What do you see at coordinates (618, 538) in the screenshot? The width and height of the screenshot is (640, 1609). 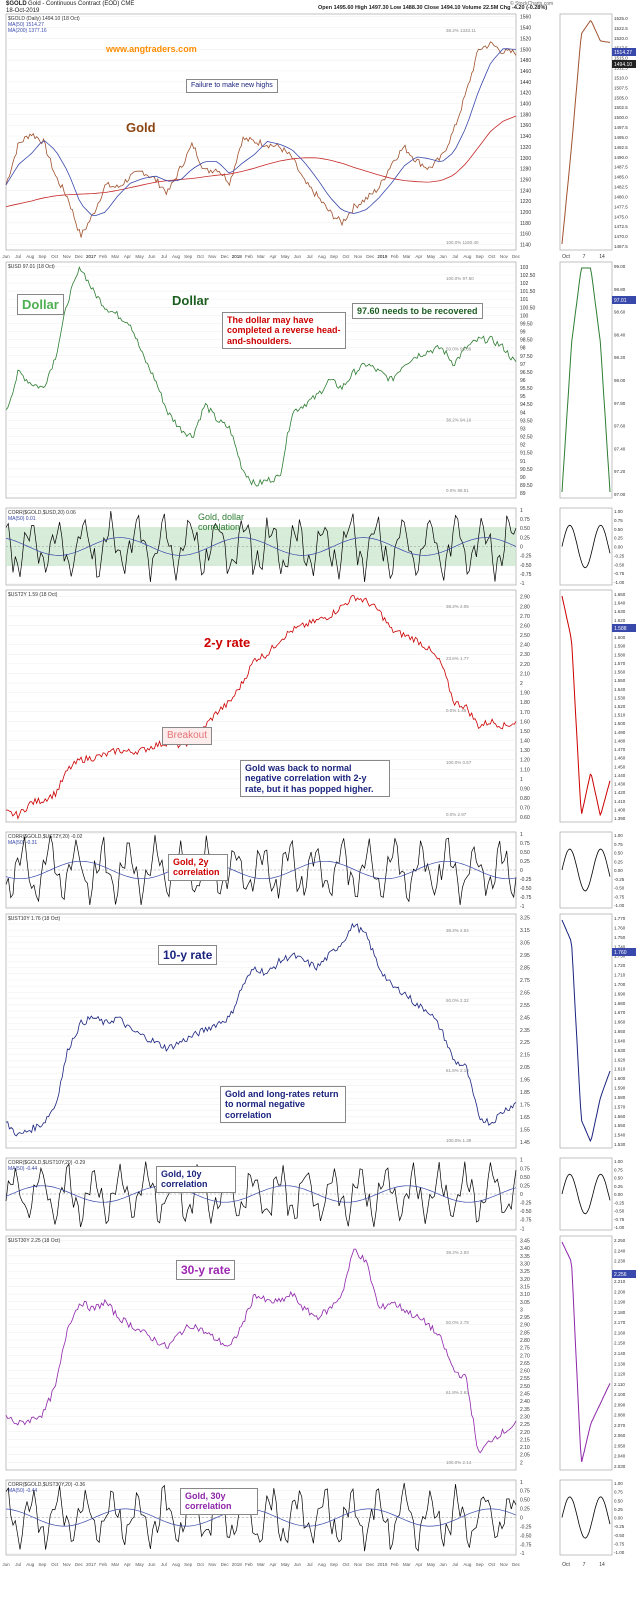 I see `side-y-tick-label: 0.25` at bounding box center [618, 538].